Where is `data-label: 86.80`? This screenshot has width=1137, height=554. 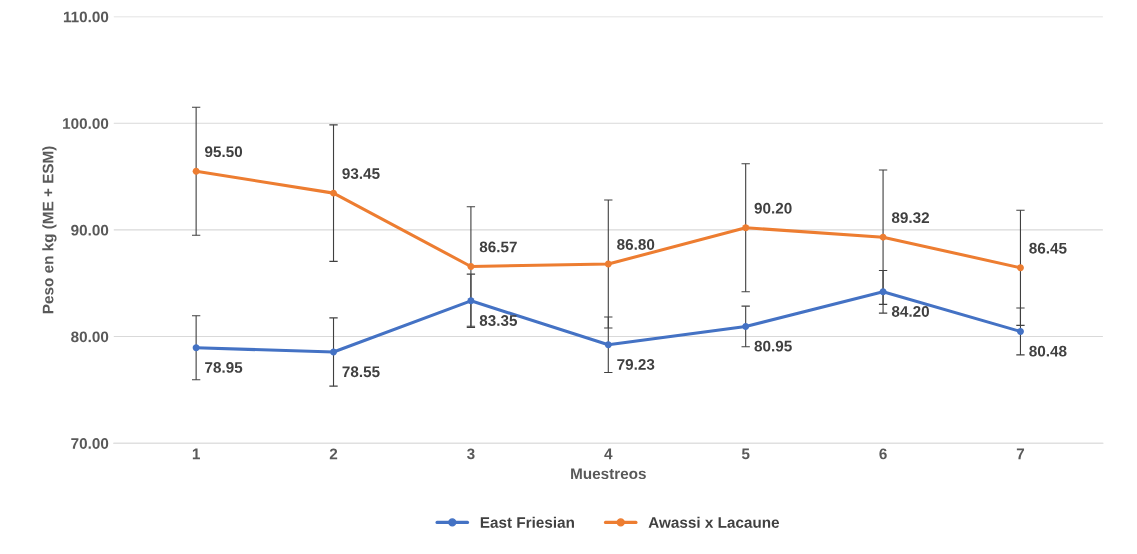 data-label: 86.80 is located at coordinates (636, 244).